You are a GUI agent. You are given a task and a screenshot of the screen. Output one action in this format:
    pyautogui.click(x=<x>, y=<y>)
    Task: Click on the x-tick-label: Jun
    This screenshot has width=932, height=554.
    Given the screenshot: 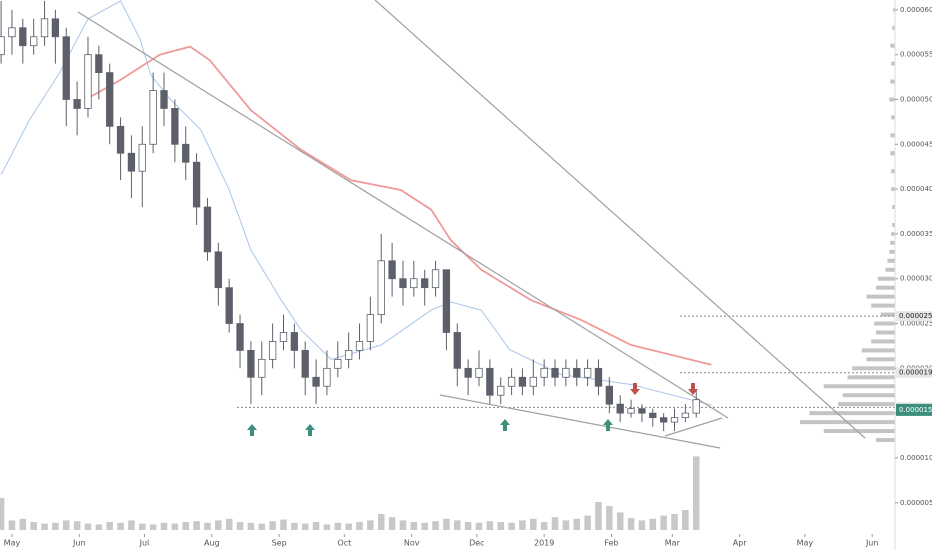 What is the action you would take?
    pyautogui.click(x=79, y=543)
    